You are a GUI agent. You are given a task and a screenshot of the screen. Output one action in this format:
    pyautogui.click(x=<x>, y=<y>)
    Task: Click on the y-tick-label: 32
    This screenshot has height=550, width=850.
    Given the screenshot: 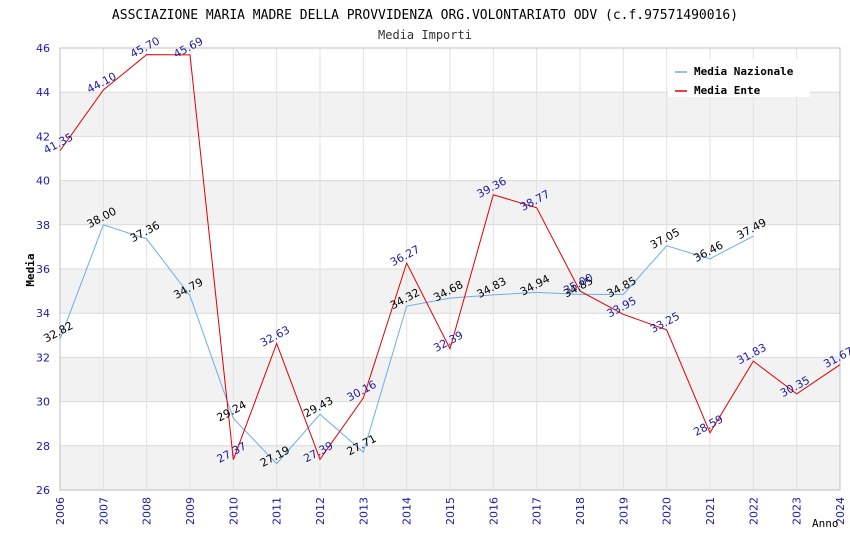 What is the action you would take?
    pyautogui.click(x=43, y=357)
    